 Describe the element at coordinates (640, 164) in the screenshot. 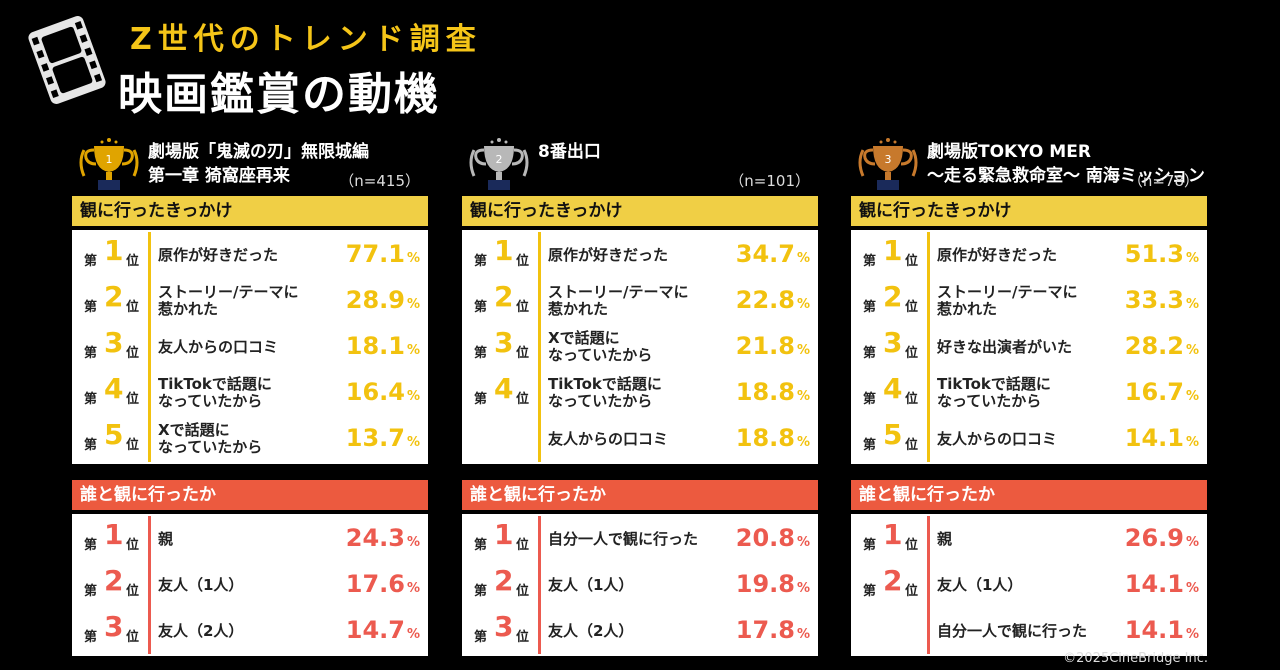

I see `movie-header: 2 8番出口 （n=101）` at that location.